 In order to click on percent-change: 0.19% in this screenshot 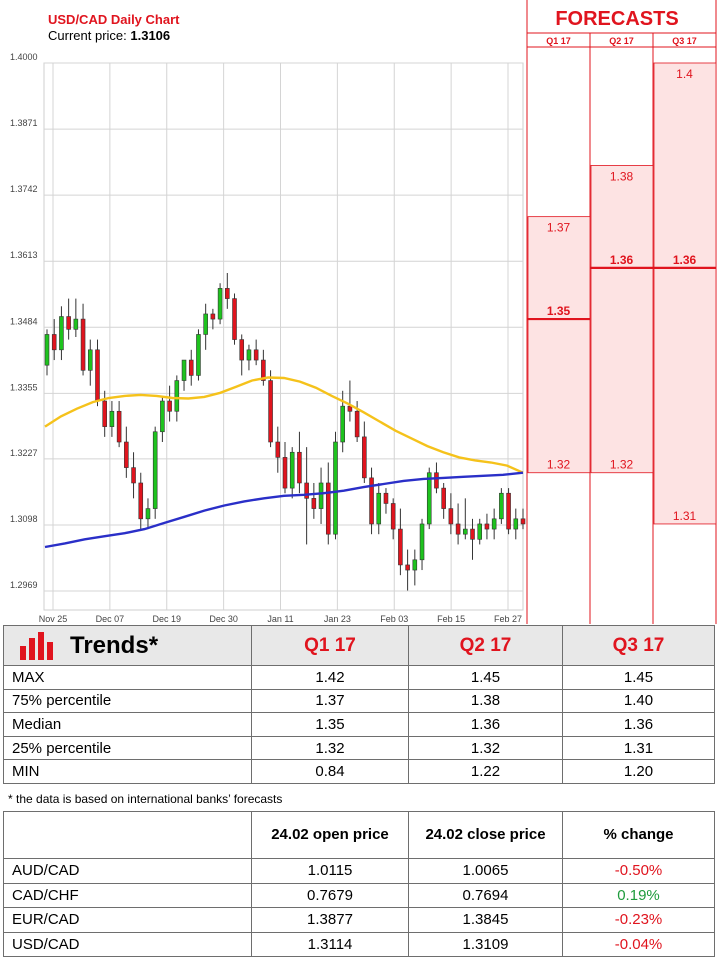, I will do `click(638, 895)`.